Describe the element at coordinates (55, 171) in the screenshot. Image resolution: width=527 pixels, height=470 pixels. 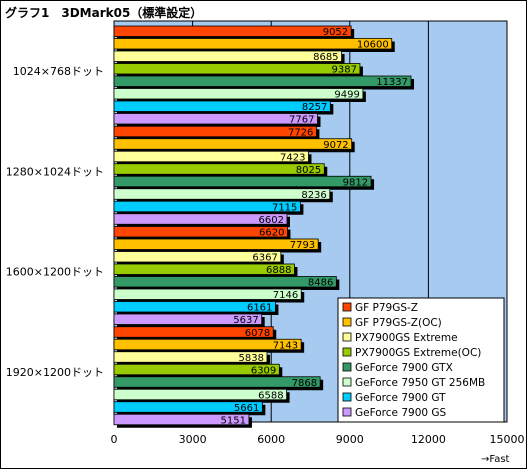
I see `category-label: 1280×1024ドット` at that location.